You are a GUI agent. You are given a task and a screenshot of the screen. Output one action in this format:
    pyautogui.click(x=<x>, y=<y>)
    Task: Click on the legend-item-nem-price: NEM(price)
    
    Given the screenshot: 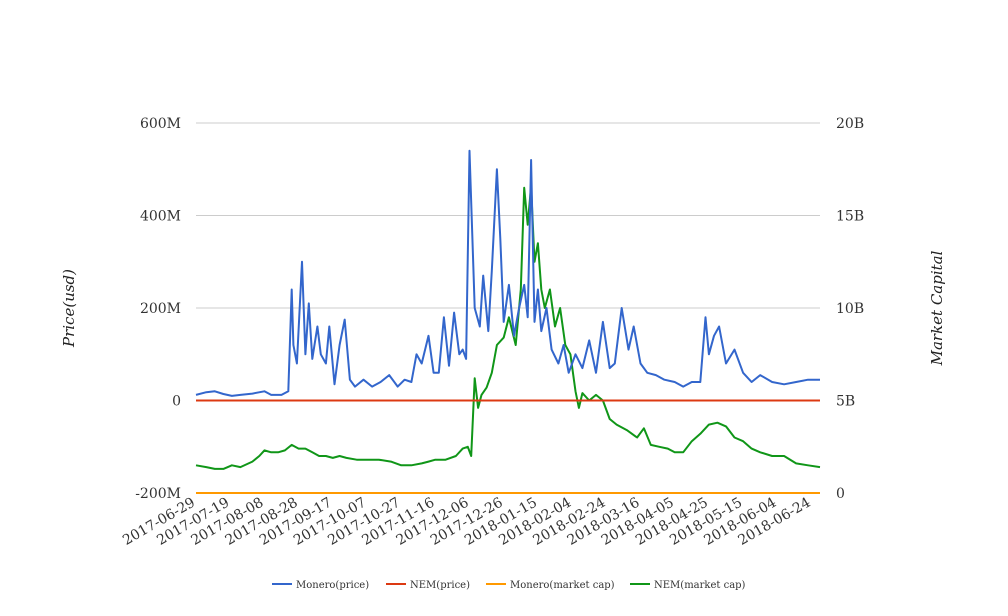 What is the action you would take?
    pyautogui.click(x=428, y=585)
    